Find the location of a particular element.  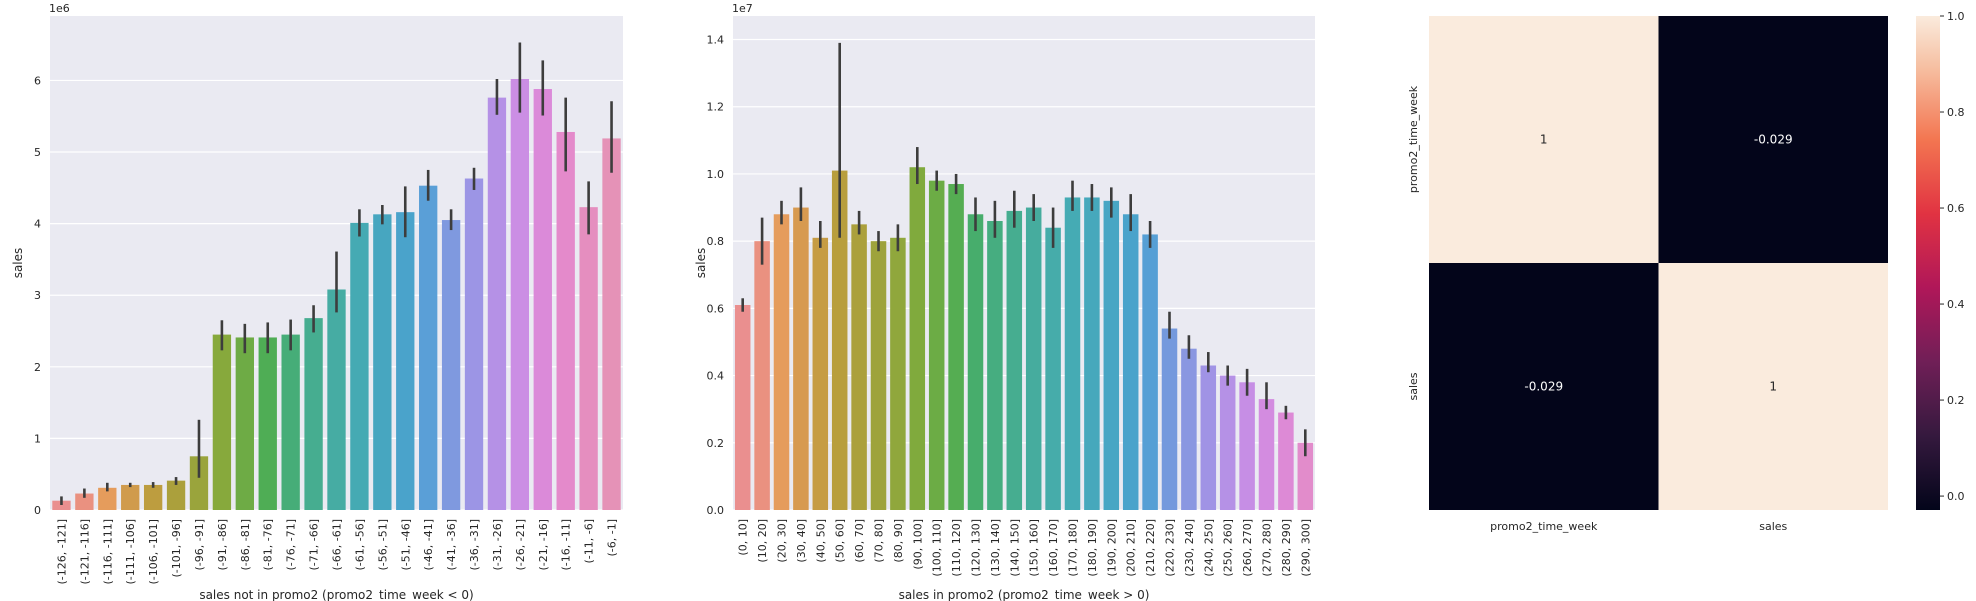

x-tick-label: (220, 230] is located at coordinates (1170, 548).